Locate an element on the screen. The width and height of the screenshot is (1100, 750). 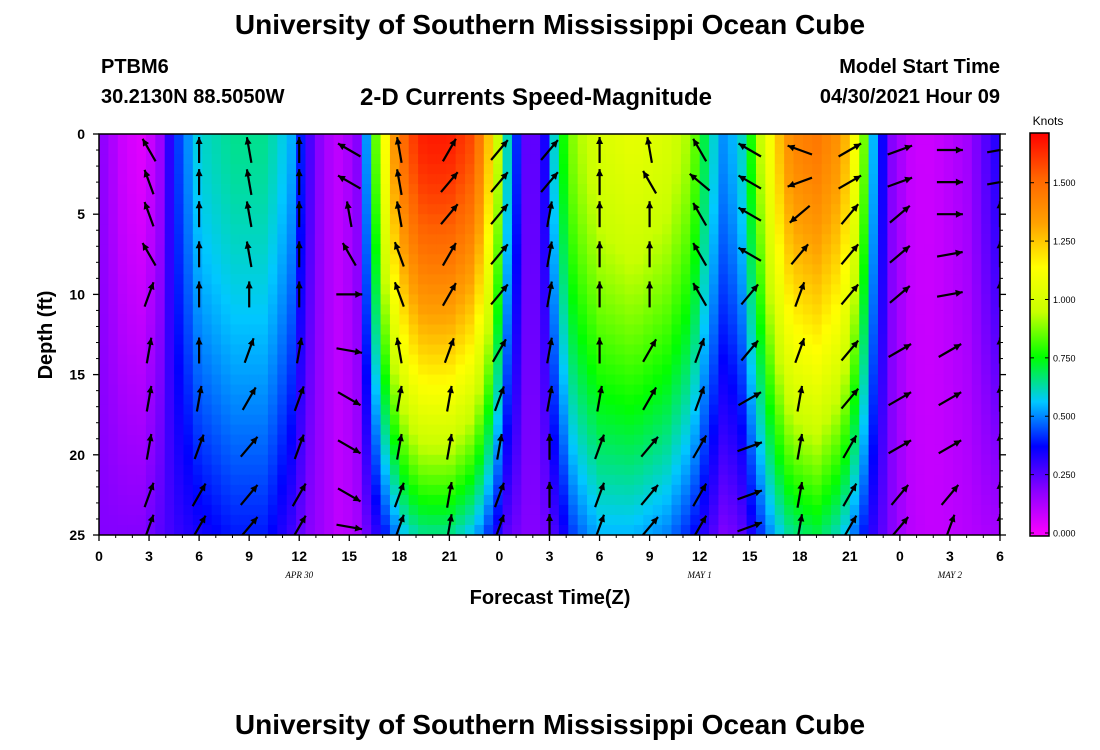
y-tick-label: 10 is located at coordinates (77, 294).